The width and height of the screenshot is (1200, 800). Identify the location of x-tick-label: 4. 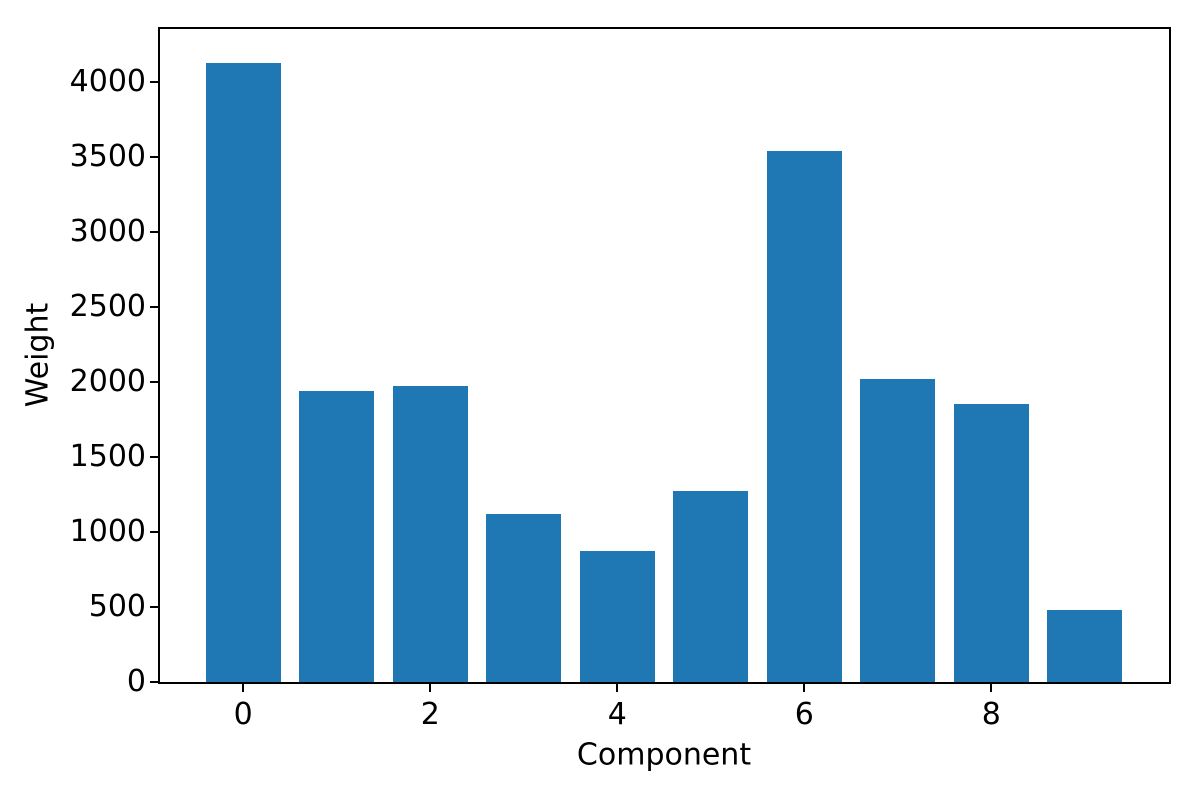
(617, 714).